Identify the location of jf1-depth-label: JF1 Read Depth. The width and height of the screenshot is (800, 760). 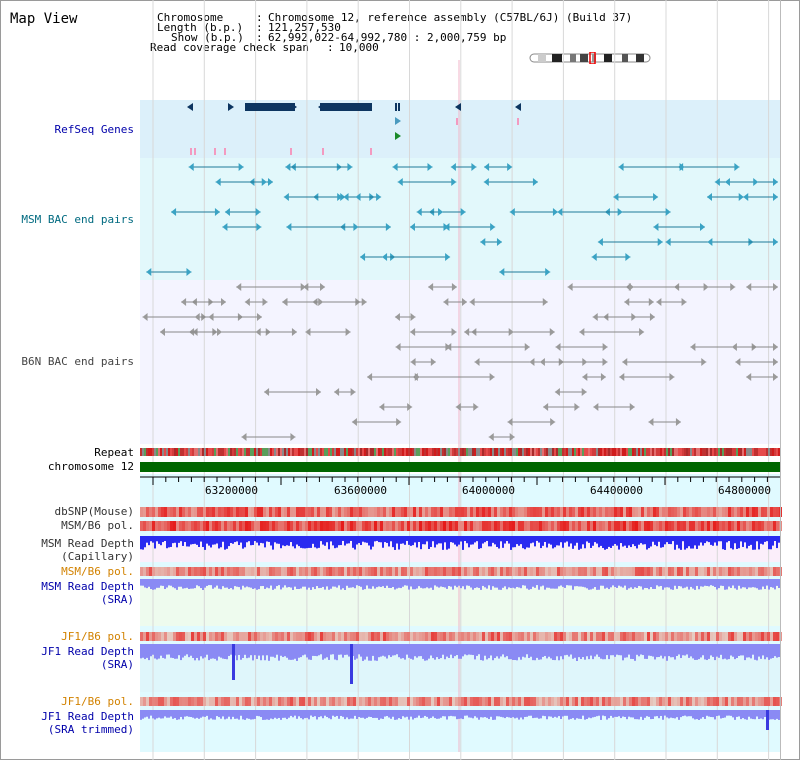
(87, 651).